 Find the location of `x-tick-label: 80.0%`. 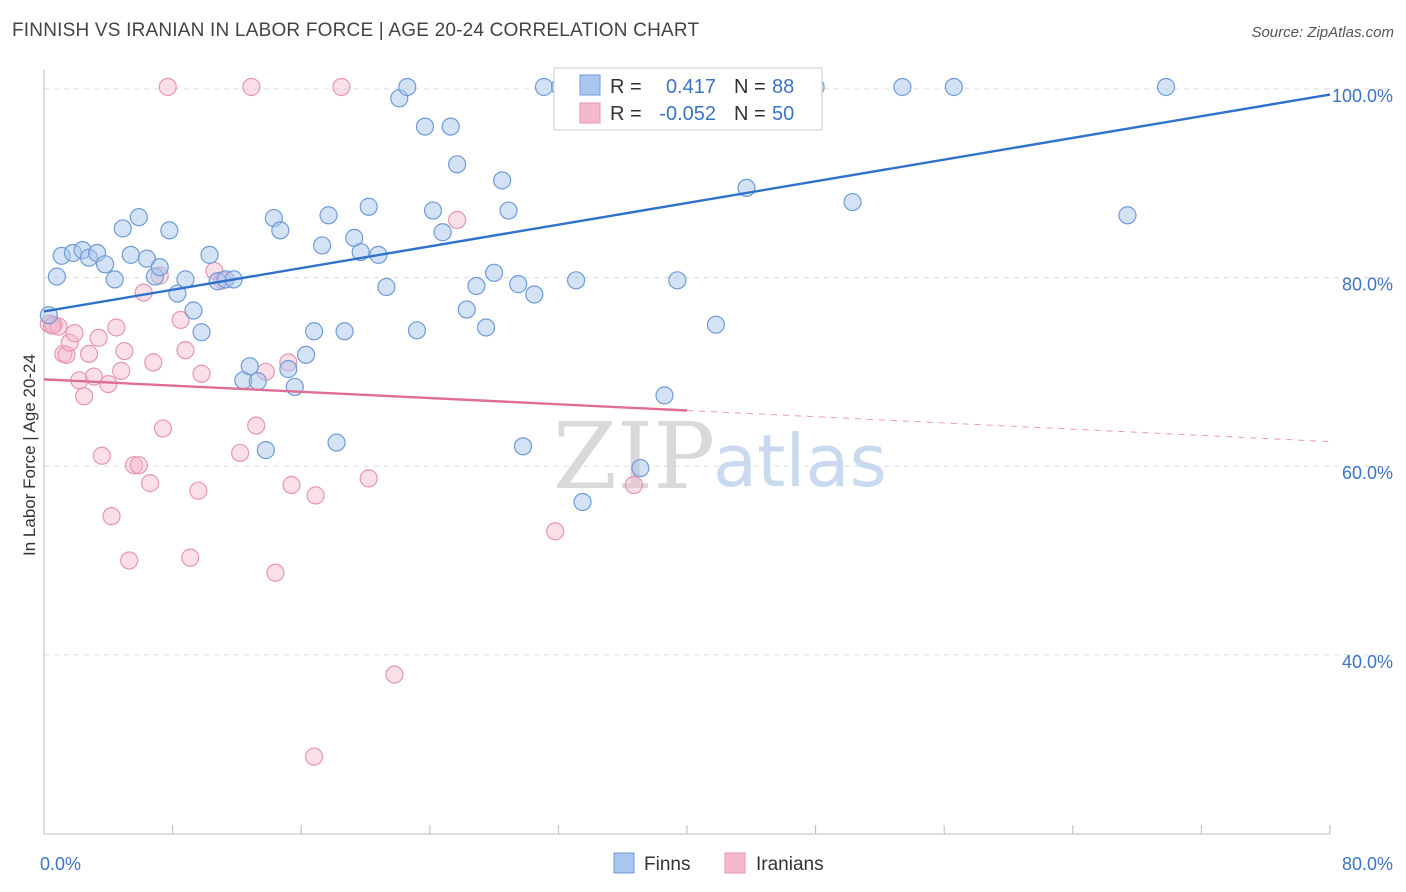

x-tick-label: 80.0% is located at coordinates (1367, 864).